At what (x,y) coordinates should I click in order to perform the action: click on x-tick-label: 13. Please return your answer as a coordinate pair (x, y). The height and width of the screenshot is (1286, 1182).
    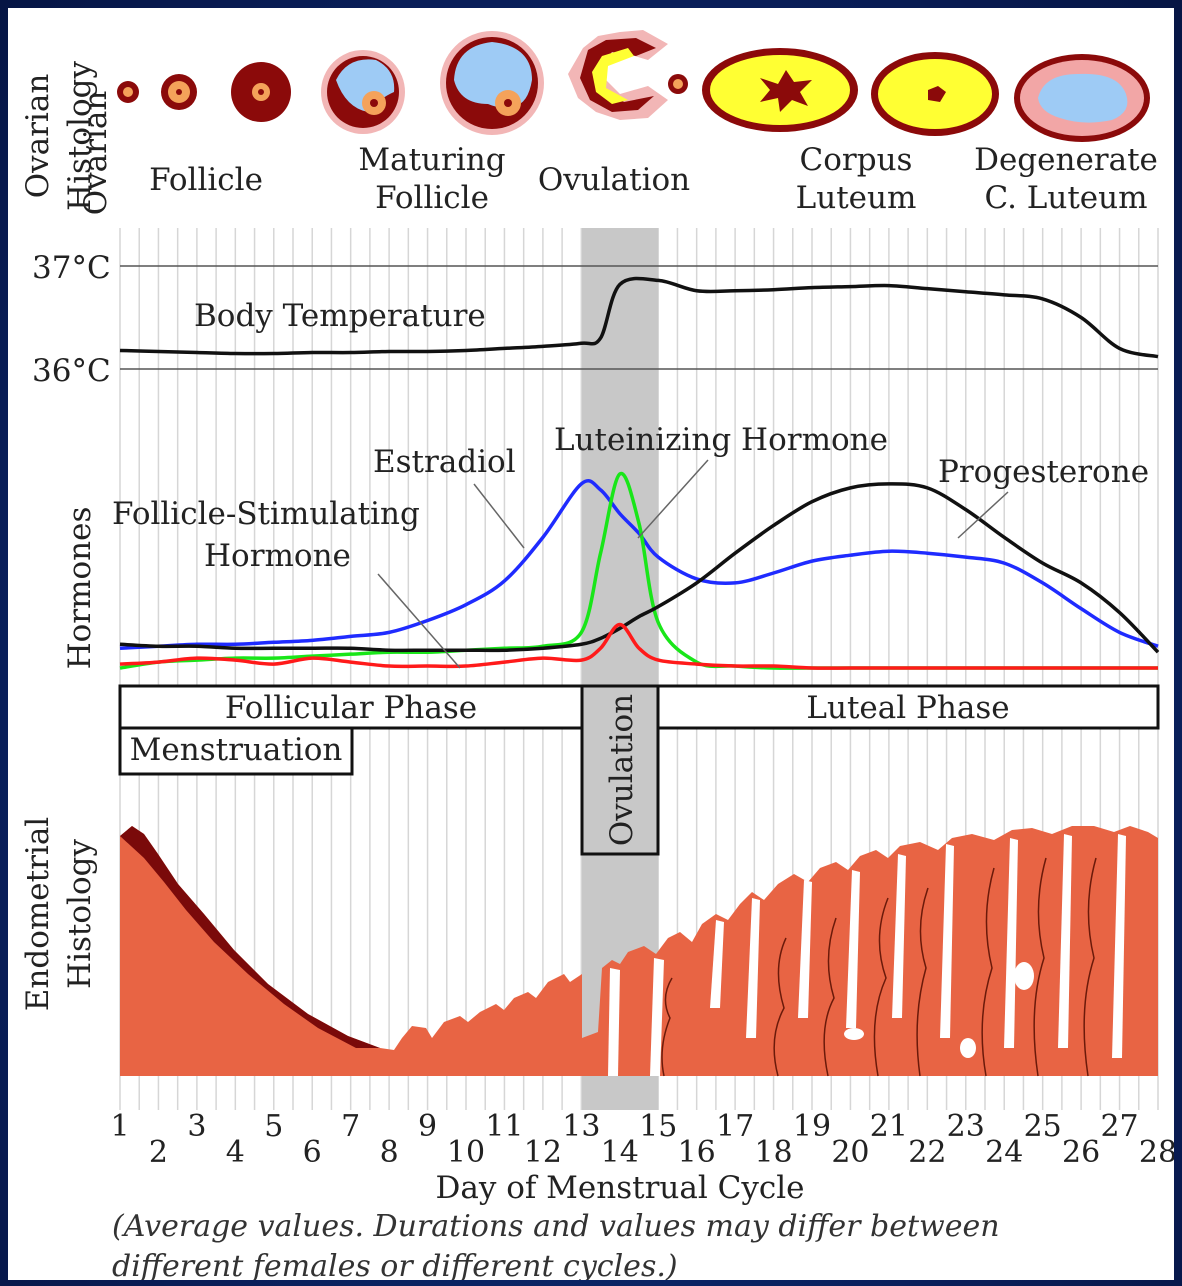
    Looking at the image, I should click on (581, 1126).